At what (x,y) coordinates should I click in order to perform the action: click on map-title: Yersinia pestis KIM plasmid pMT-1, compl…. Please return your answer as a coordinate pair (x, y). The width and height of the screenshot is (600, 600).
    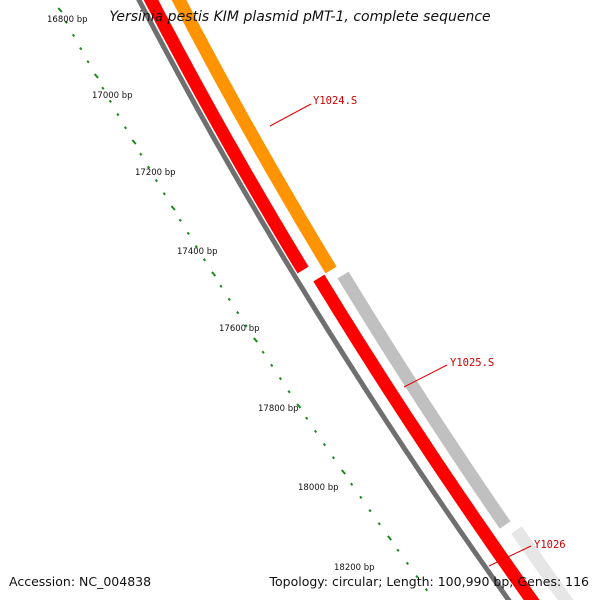
    Looking at the image, I should click on (300, 17).